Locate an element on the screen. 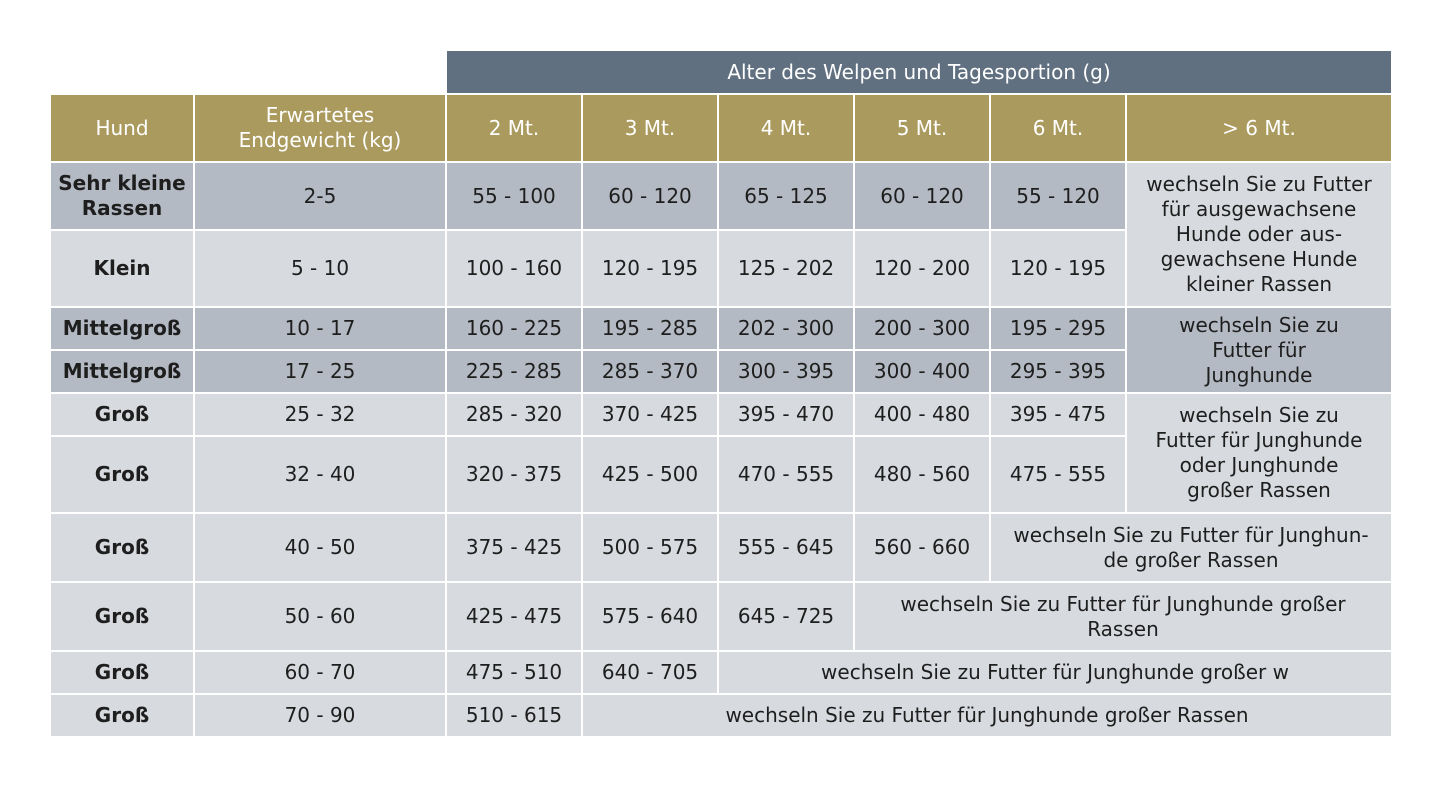 Image resolution: width=1440 pixels, height=786 pixels. column-header-4mt: 4 Mt. is located at coordinates (786, 128).